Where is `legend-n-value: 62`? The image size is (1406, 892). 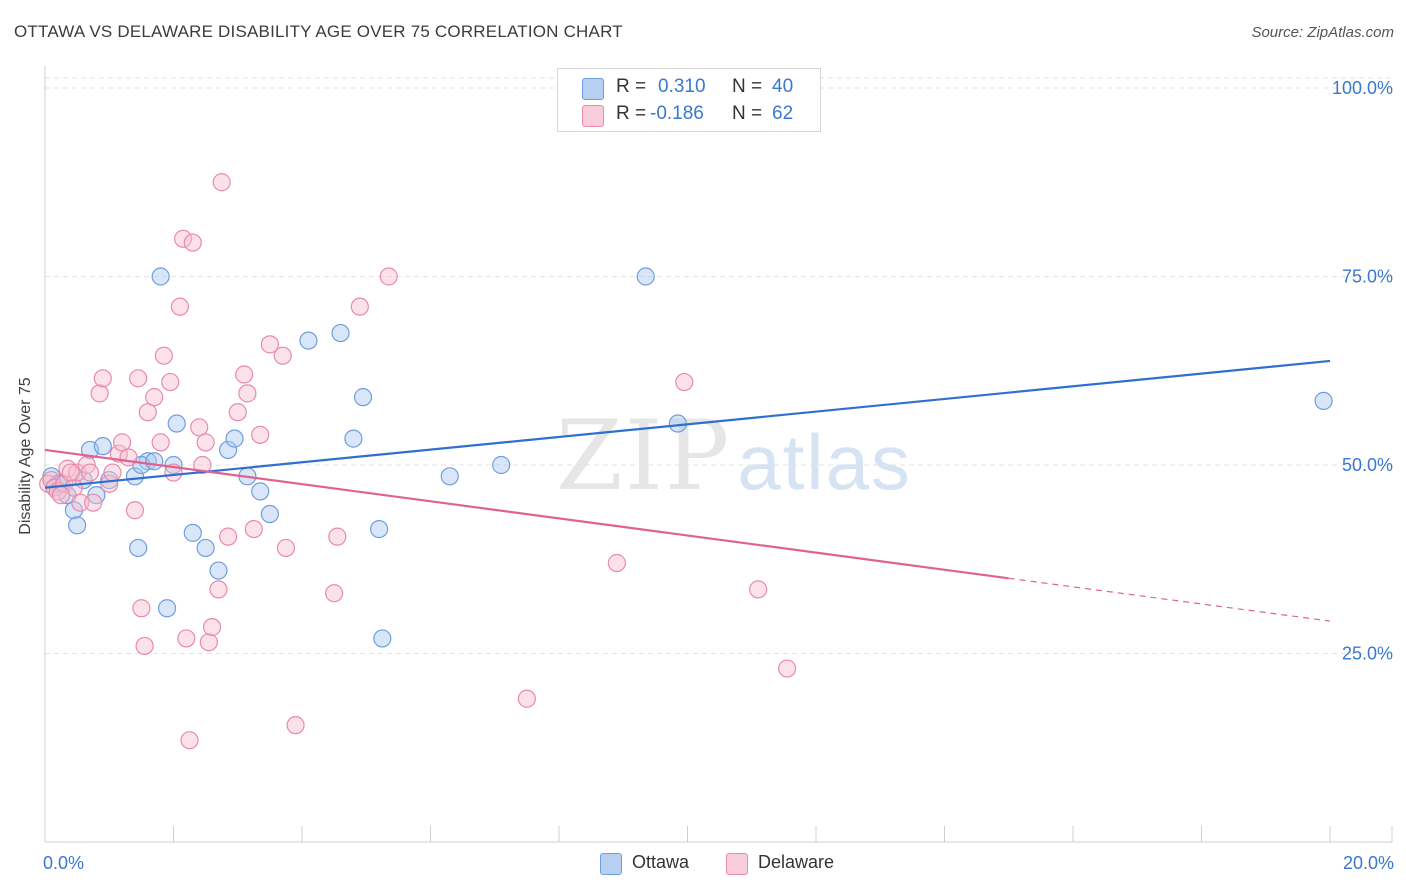 legend-n-value: 62 is located at coordinates (783, 113).